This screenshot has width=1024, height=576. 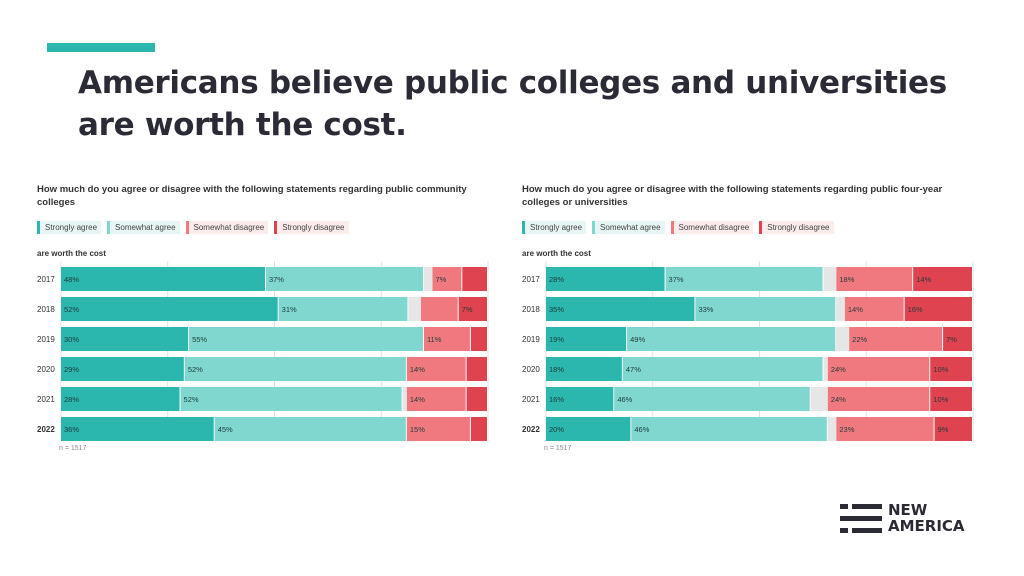 What do you see at coordinates (71, 369) in the screenshot?
I see `data-label: 29%` at bounding box center [71, 369].